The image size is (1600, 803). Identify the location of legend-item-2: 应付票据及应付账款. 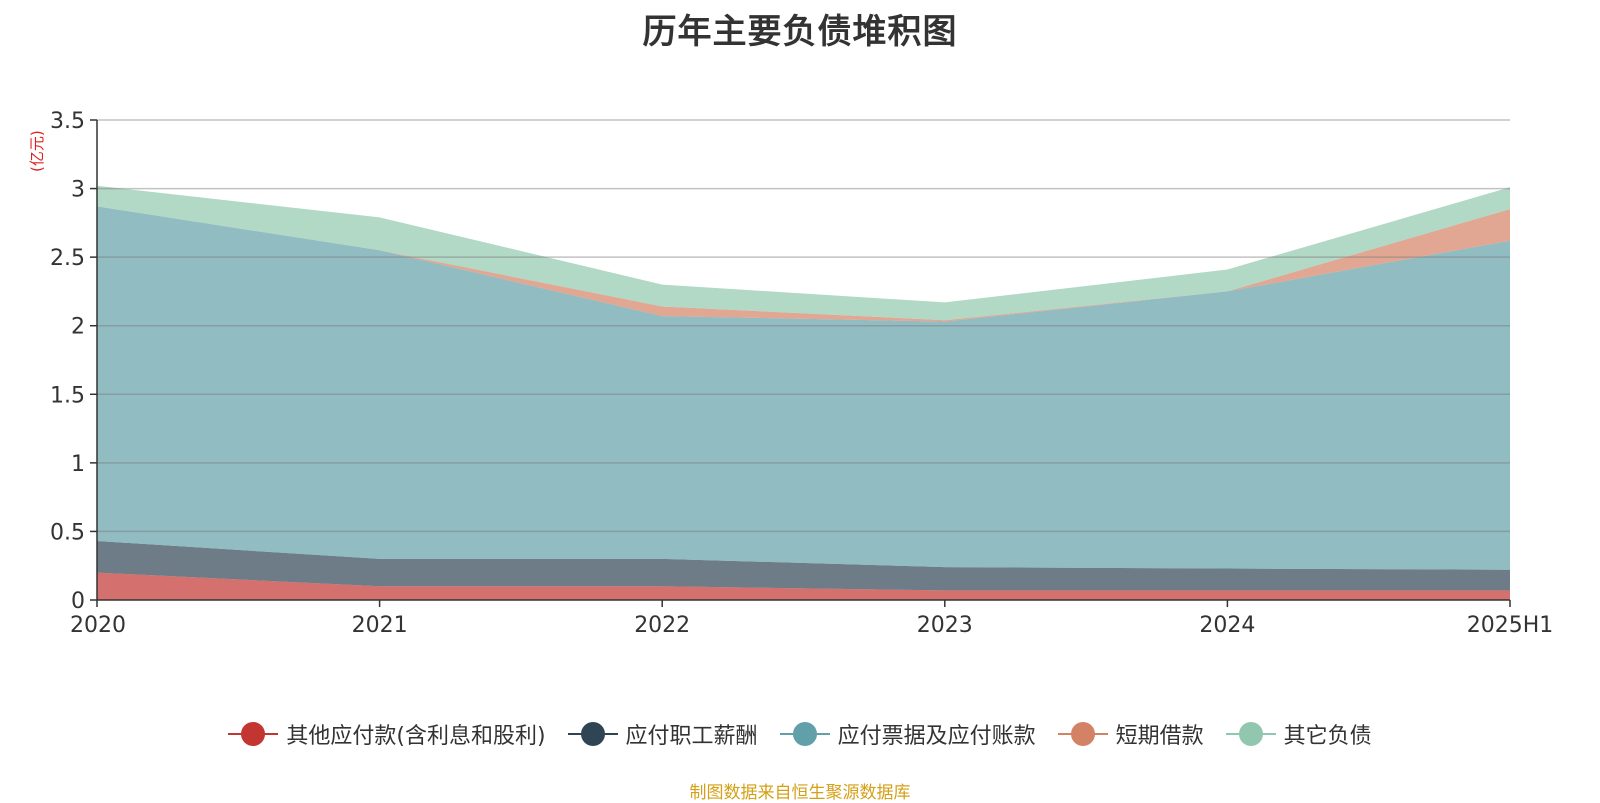
(907, 734).